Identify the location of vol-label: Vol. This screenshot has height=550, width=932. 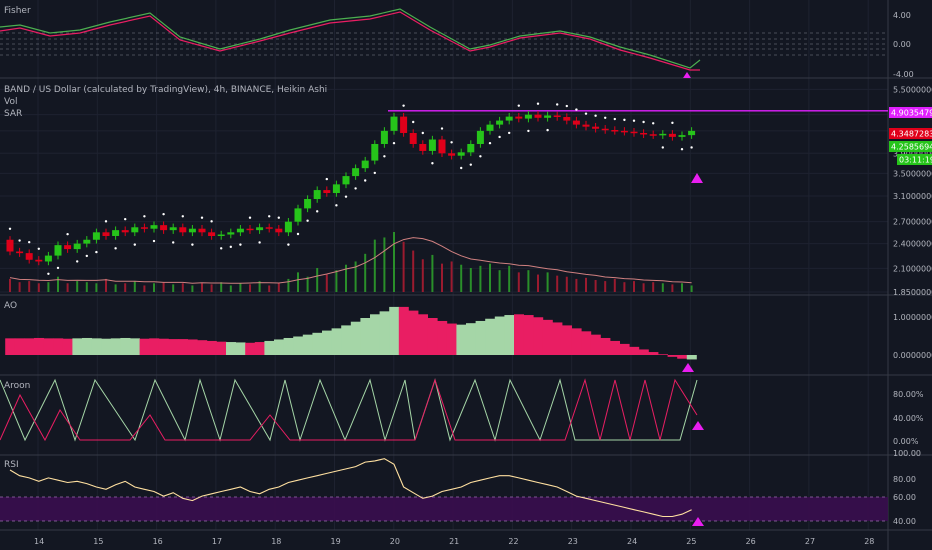
(10, 102).